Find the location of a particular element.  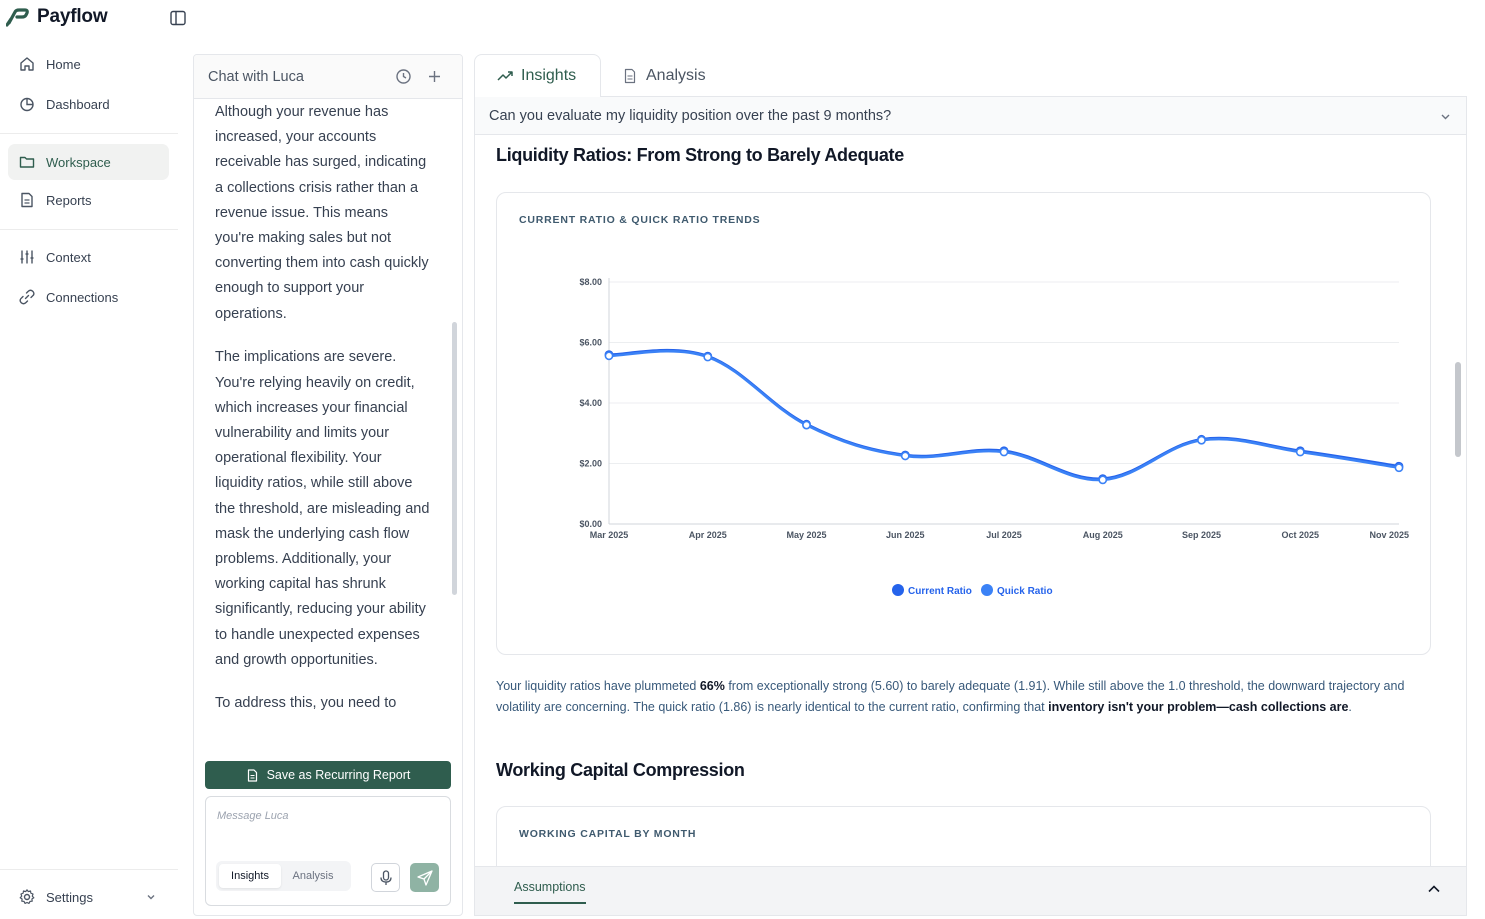

new-chat-plus-icon is located at coordinates (434, 76).